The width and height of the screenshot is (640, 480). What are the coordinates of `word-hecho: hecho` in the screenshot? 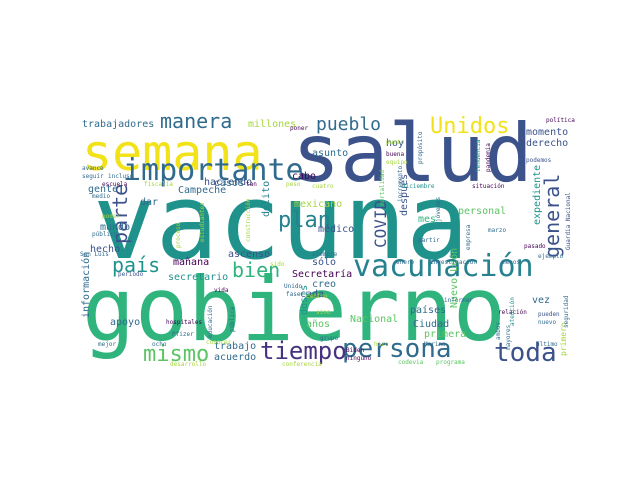 It's located at (105, 249).